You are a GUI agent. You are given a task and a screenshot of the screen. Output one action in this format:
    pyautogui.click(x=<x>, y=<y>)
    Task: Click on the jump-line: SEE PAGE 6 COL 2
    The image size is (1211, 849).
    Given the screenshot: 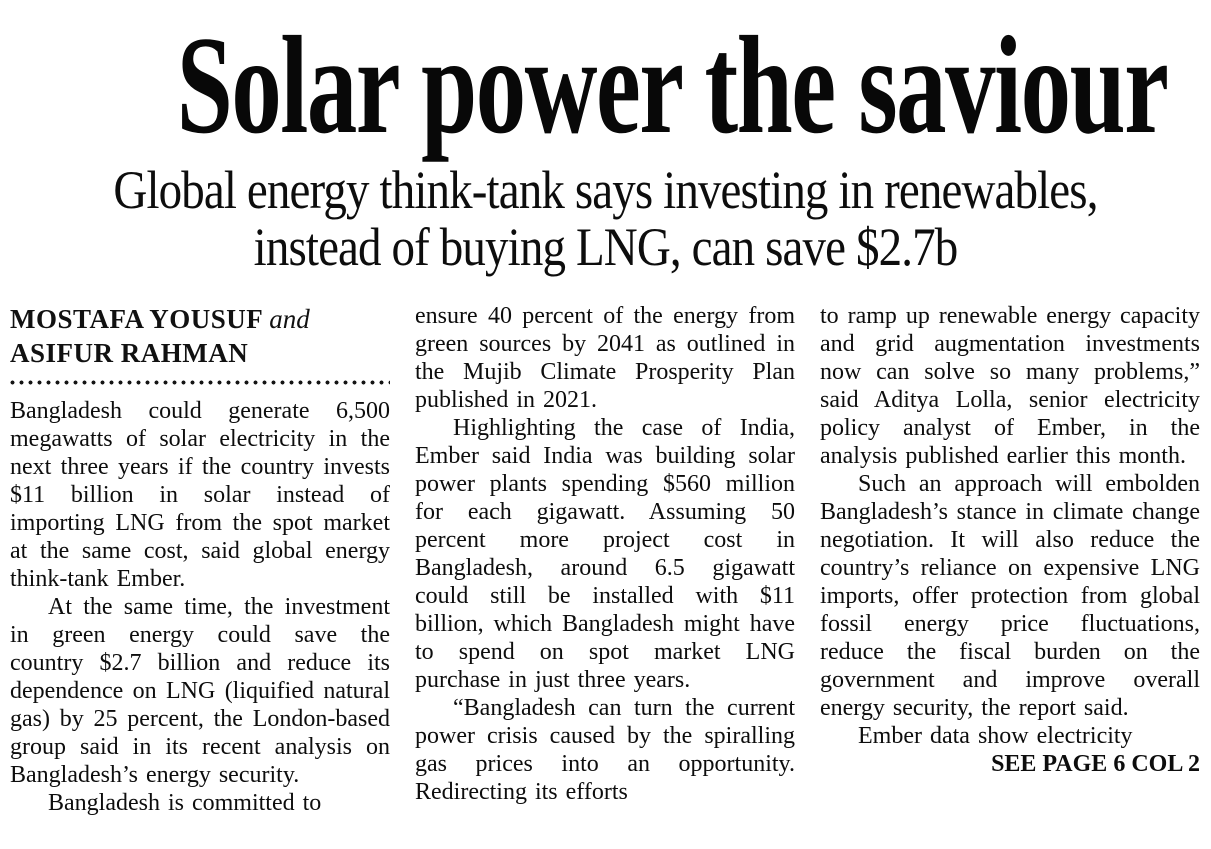 What is the action you would take?
    pyautogui.click(x=1095, y=764)
    